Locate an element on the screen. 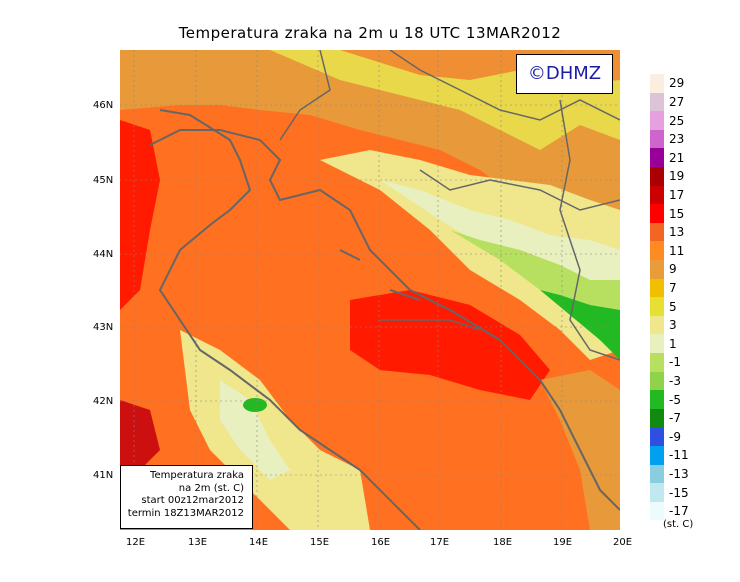  x-tick-14e: 14E is located at coordinates (259, 542).